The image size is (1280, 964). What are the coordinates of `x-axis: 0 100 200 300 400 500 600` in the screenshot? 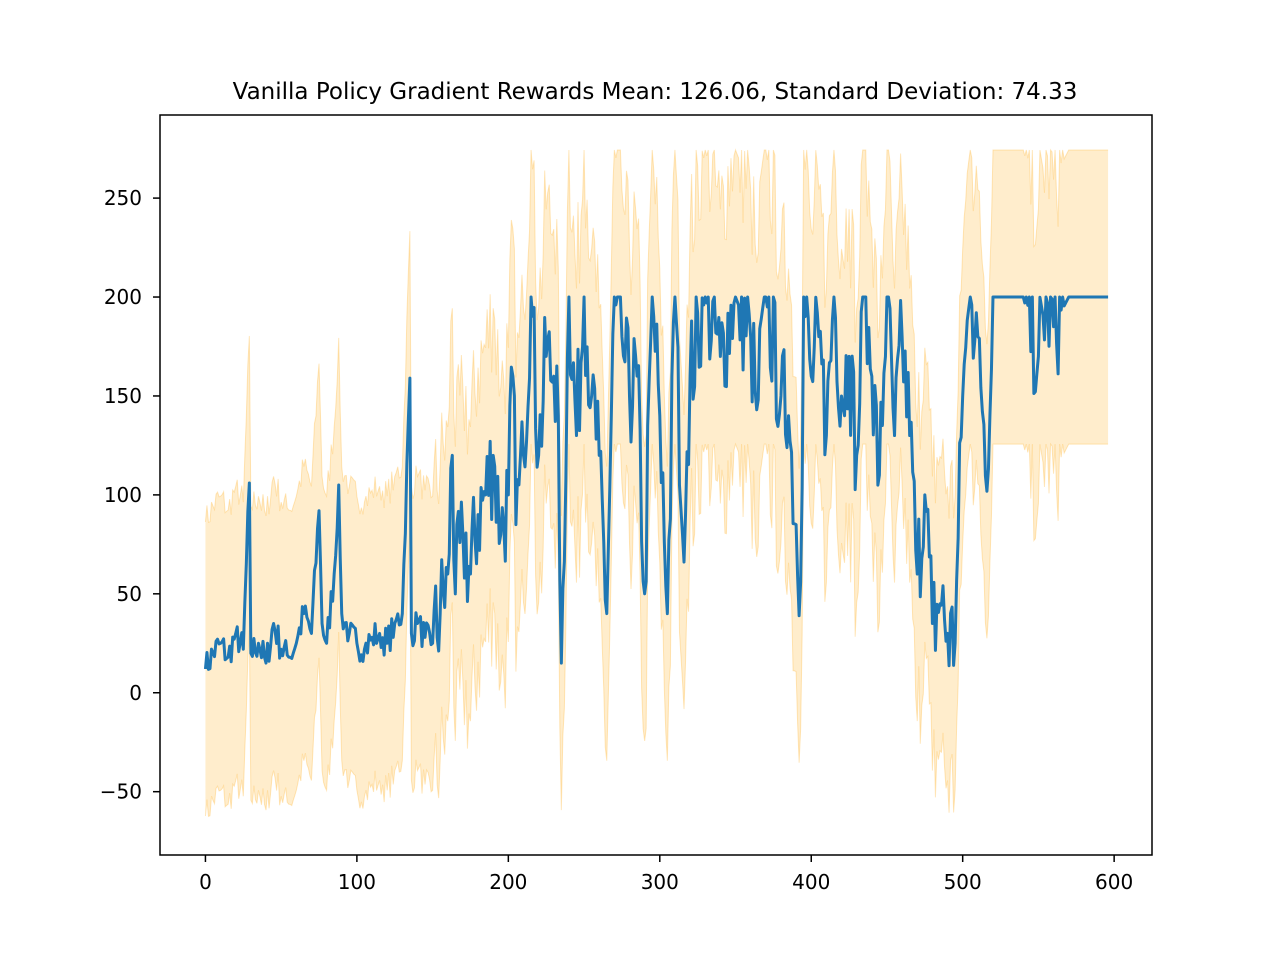 It's located at (666, 874).